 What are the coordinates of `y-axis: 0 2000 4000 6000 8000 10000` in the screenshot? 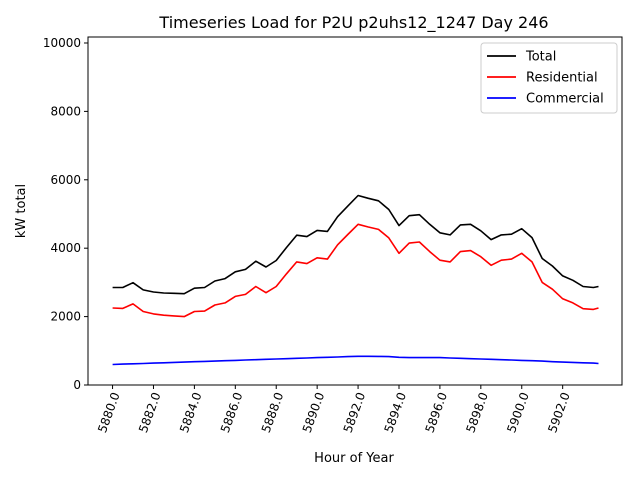 It's located at (65, 214).